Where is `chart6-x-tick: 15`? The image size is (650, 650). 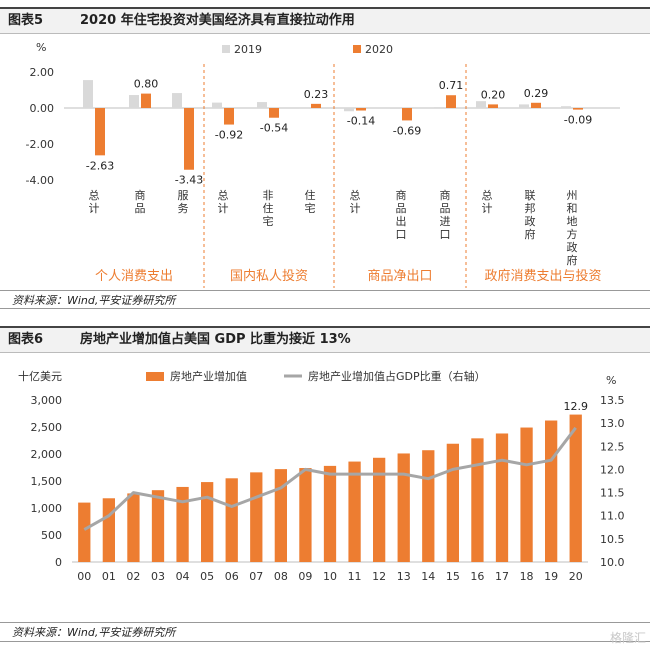 chart6-x-tick: 15 is located at coordinates (453, 576).